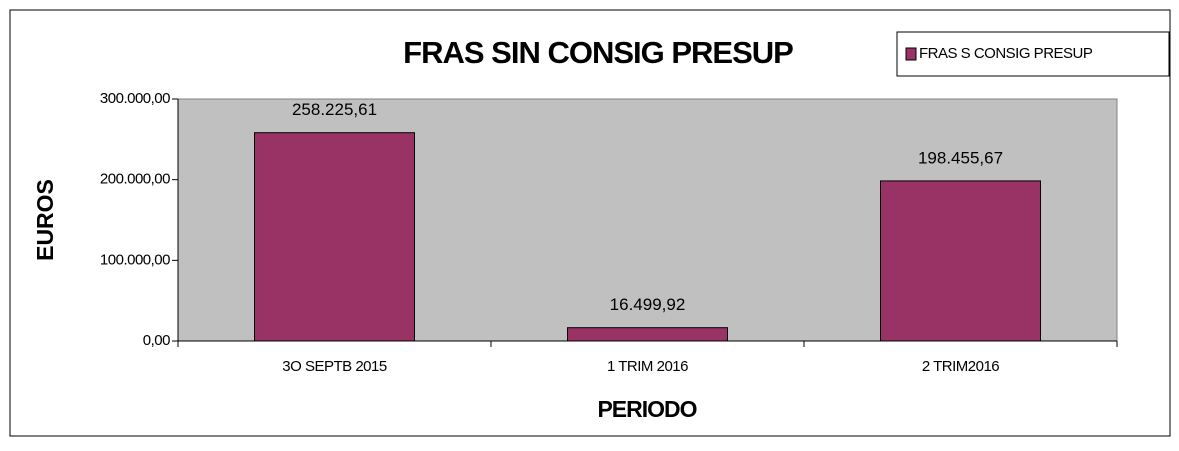  What do you see at coordinates (960, 157) in the screenshot?
I see `value-label: 198.455,67` at bounding box center [960, 157].